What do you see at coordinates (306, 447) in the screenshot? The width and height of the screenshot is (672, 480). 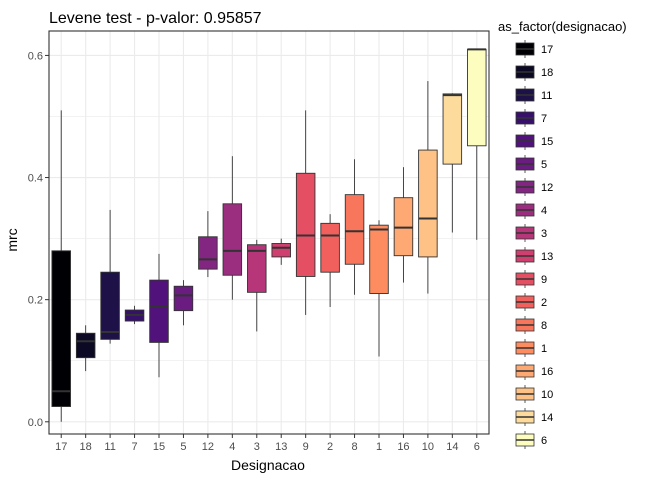 I see `x-tick-label: 9` at bounding box center [306, 447].